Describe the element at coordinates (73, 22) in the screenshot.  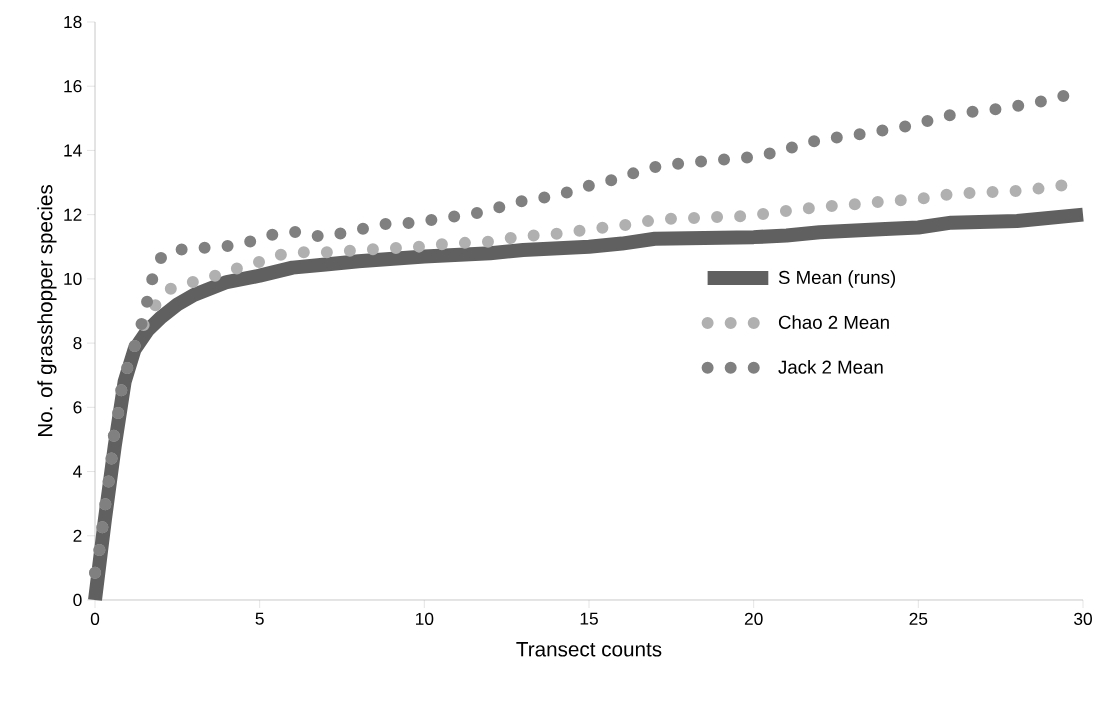
I see `y-tick-label: 18` at that location.